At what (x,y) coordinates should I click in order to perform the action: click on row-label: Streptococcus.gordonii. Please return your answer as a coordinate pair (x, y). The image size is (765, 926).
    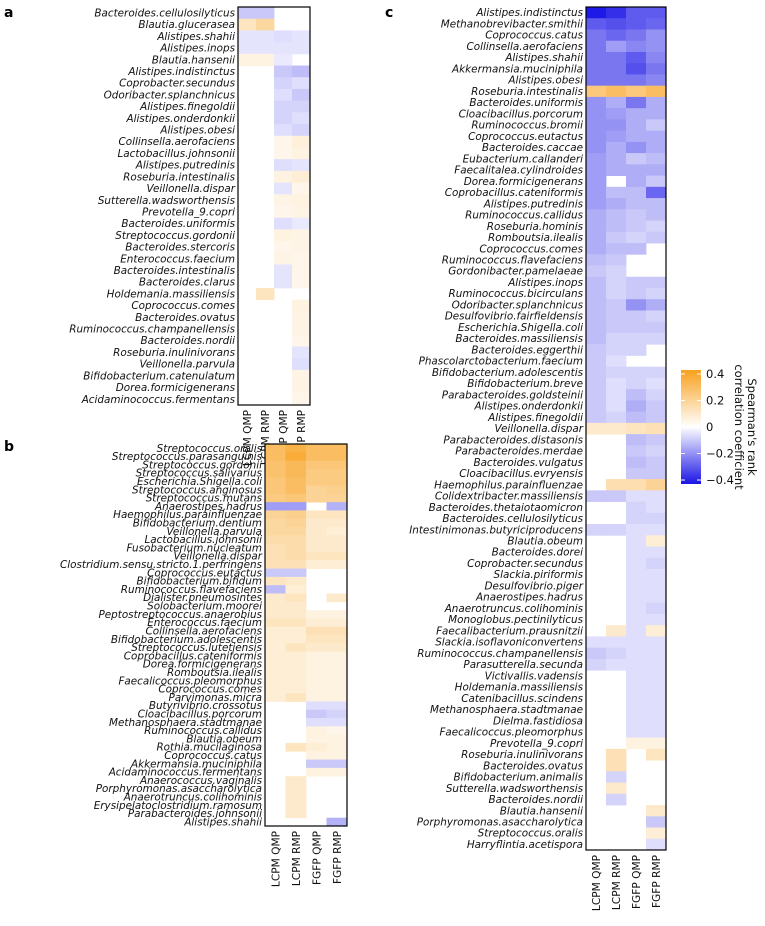
    Looking at the image, I should click on (175, 236).